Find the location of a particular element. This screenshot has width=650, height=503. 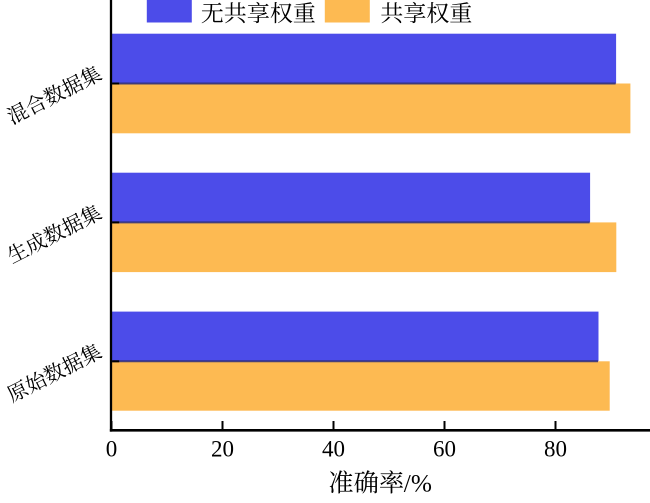

svg-text: 20 is located at coordinates (222, 449).